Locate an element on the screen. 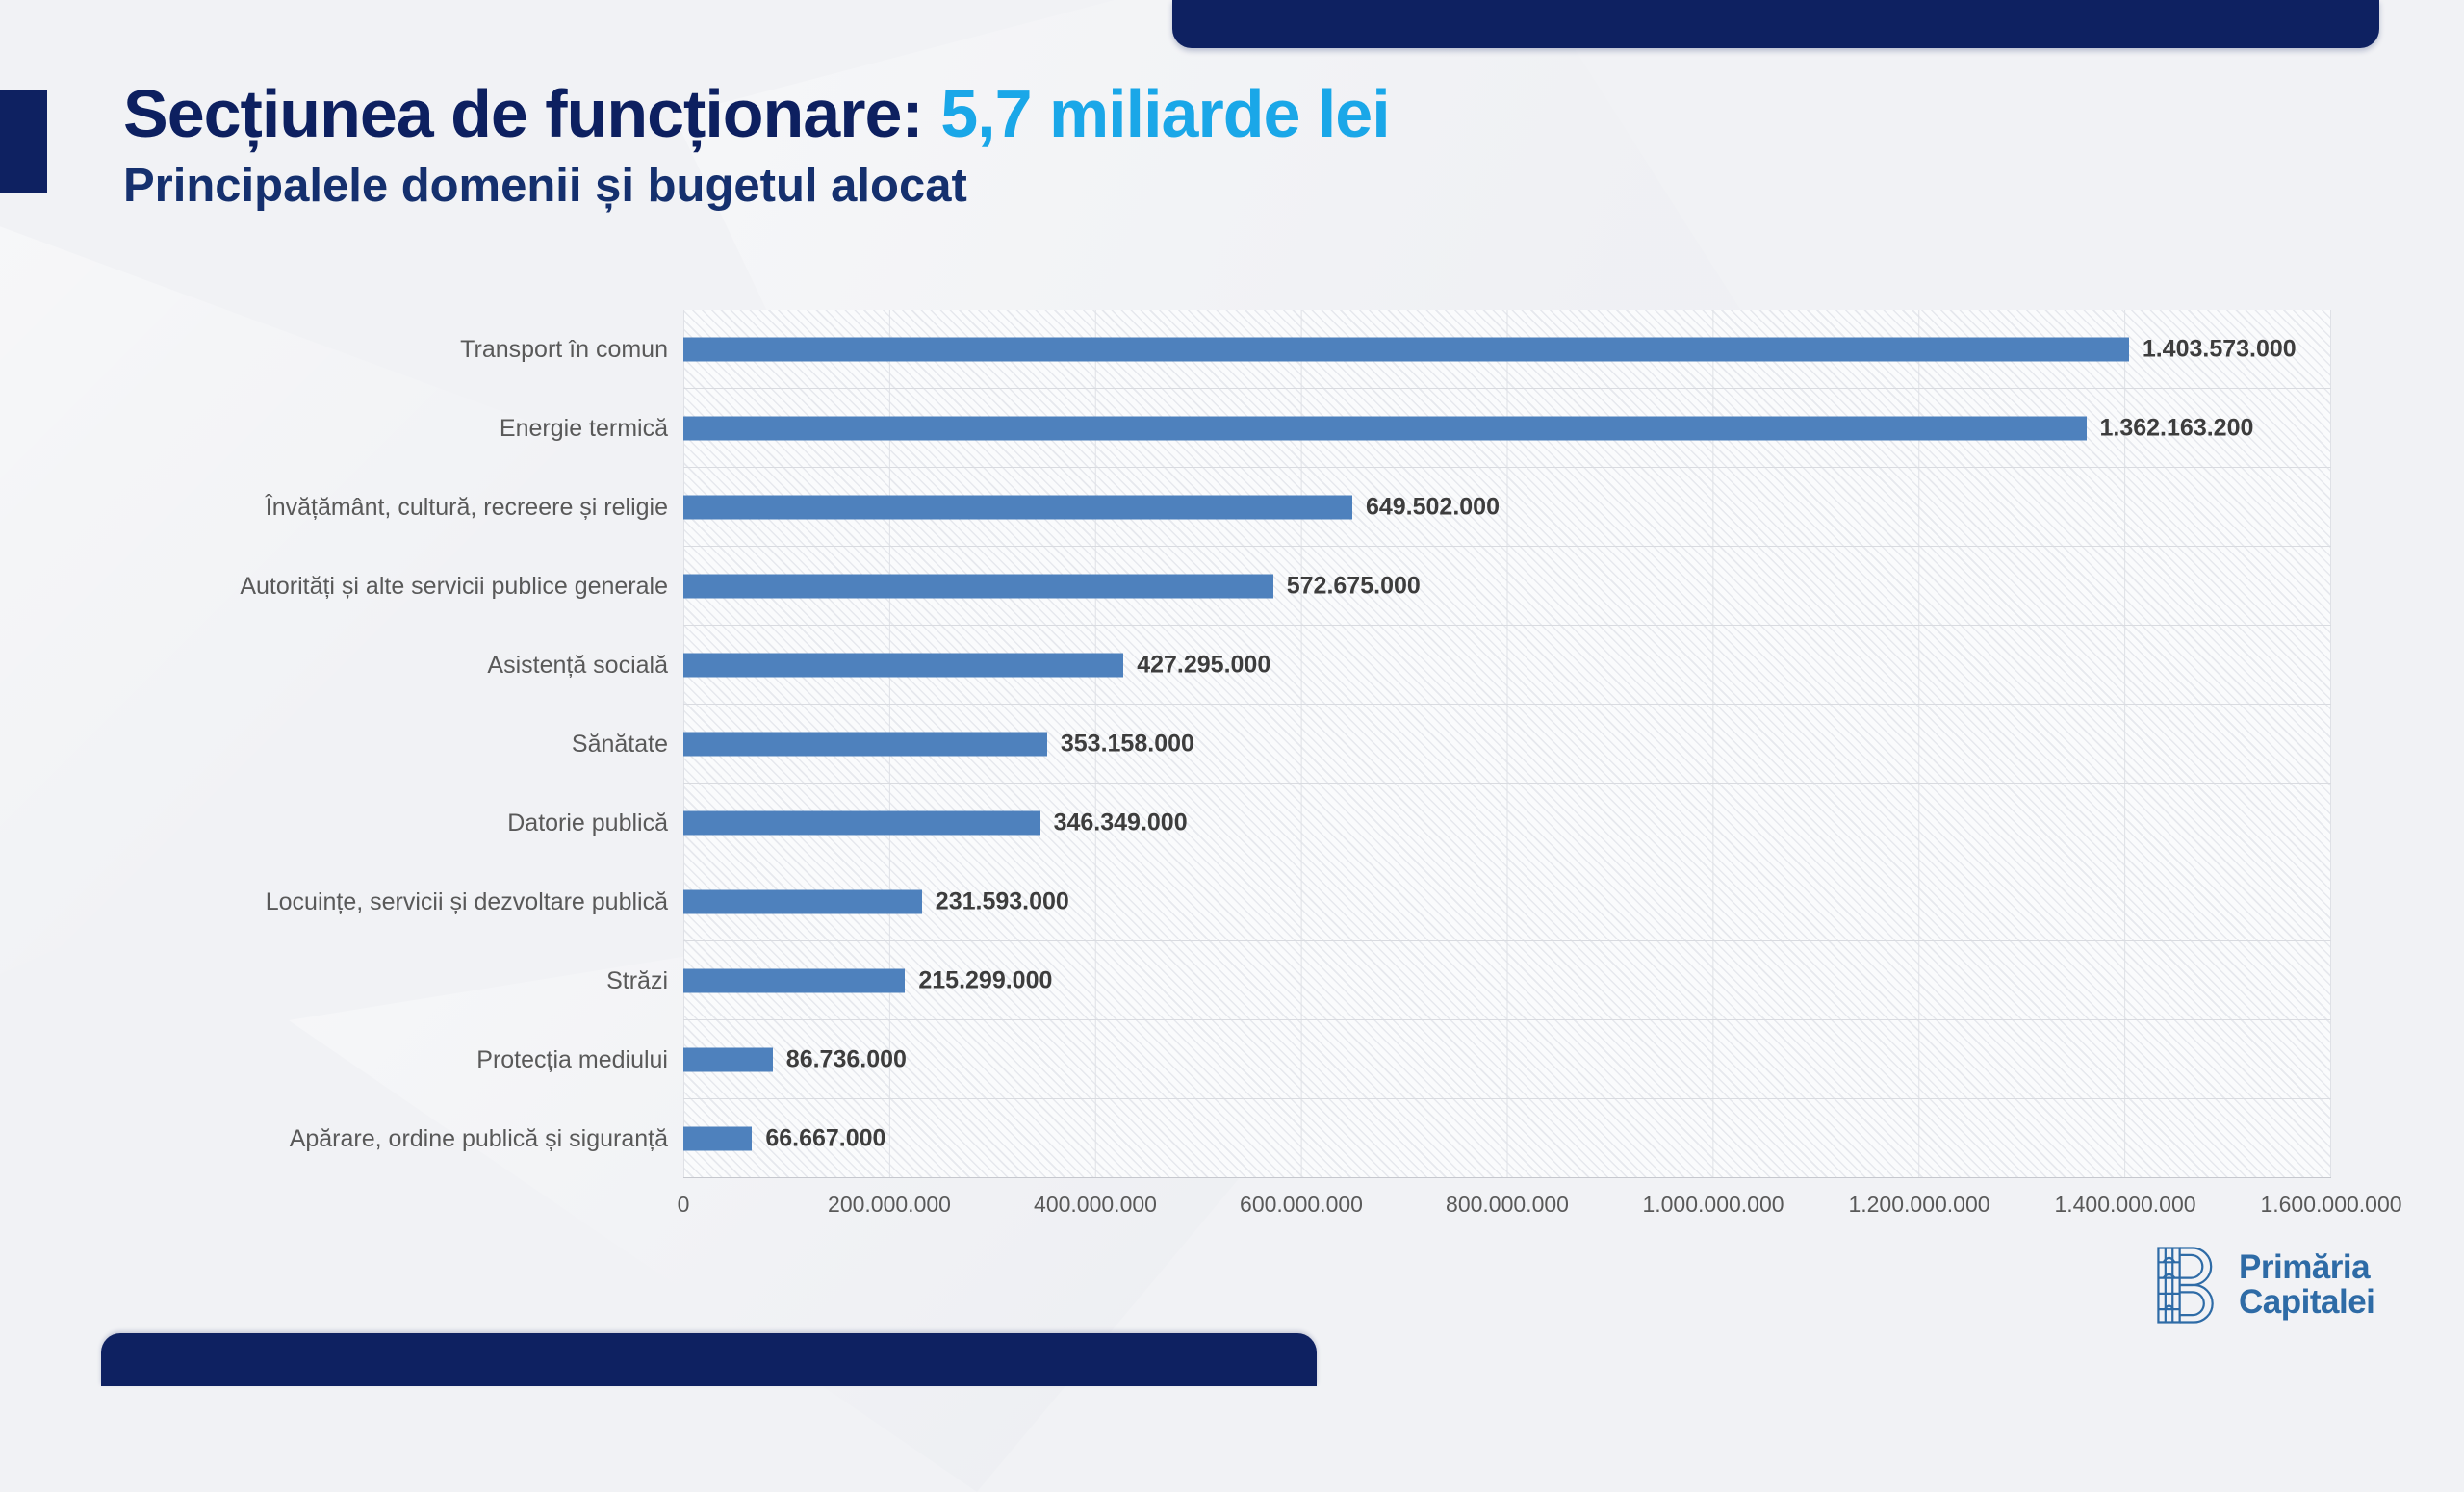 This screenshot has height=1492, width=2464. bar-row: 427.295.000 is located at coordinates (1507, 665).